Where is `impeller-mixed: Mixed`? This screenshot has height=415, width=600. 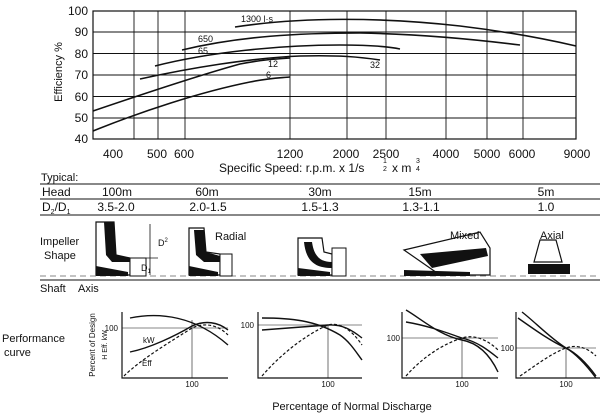
impeller-mixed: Mixed is located at coordinates (446, 253).